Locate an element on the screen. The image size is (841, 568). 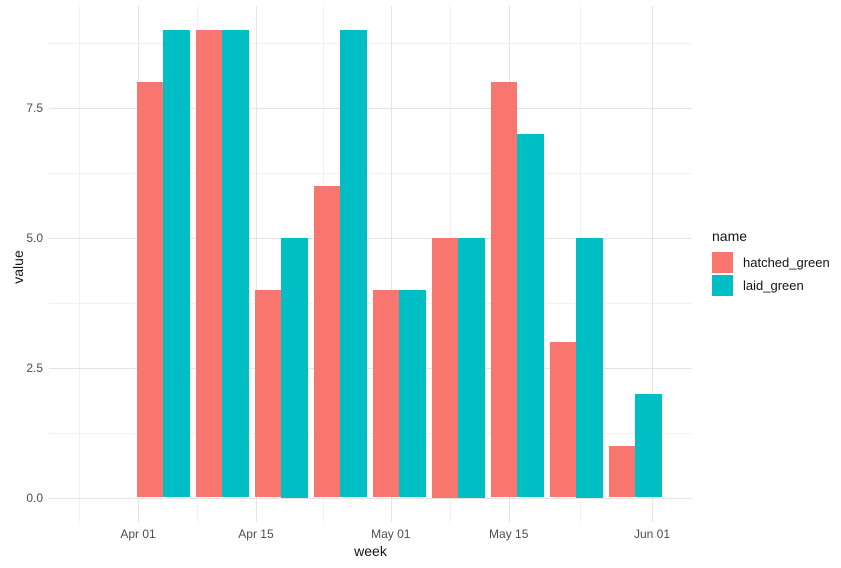
legend-label: hatched_green is located at coordinates (786, 262).